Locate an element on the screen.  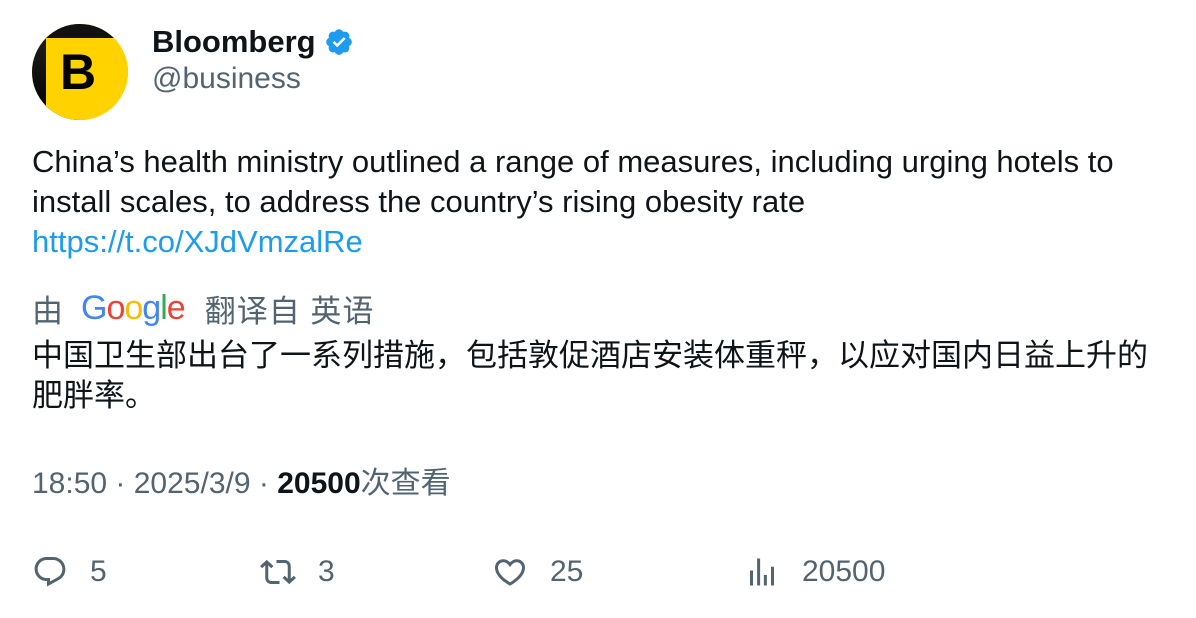
views-action-count: 20500 is located at coordinates (844, 571).